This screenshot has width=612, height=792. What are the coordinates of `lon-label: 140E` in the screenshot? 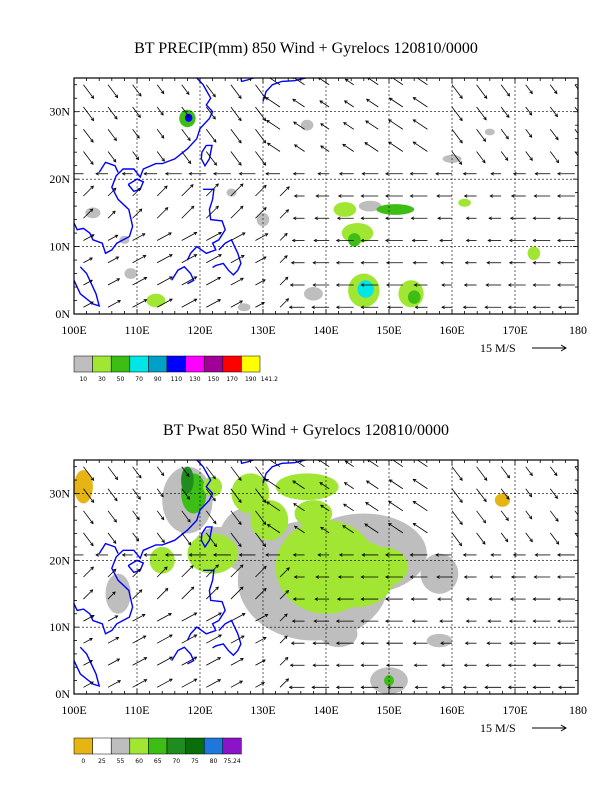 It's located at (325, 330).